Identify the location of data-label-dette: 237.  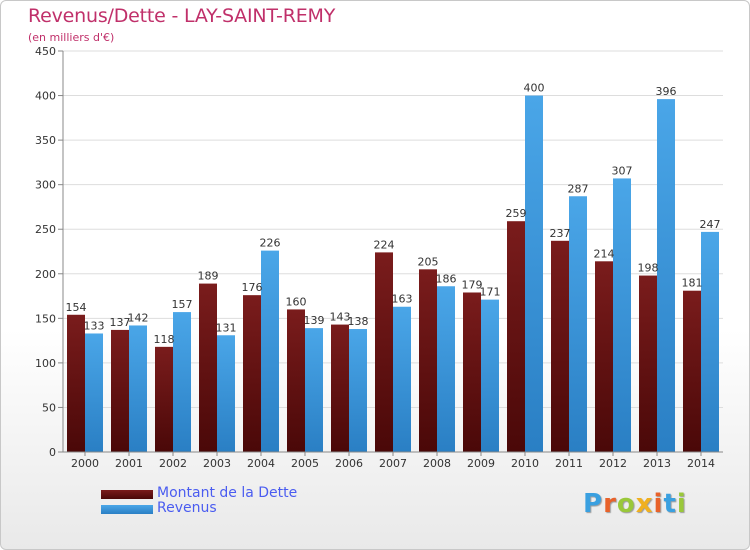
(560, 233).